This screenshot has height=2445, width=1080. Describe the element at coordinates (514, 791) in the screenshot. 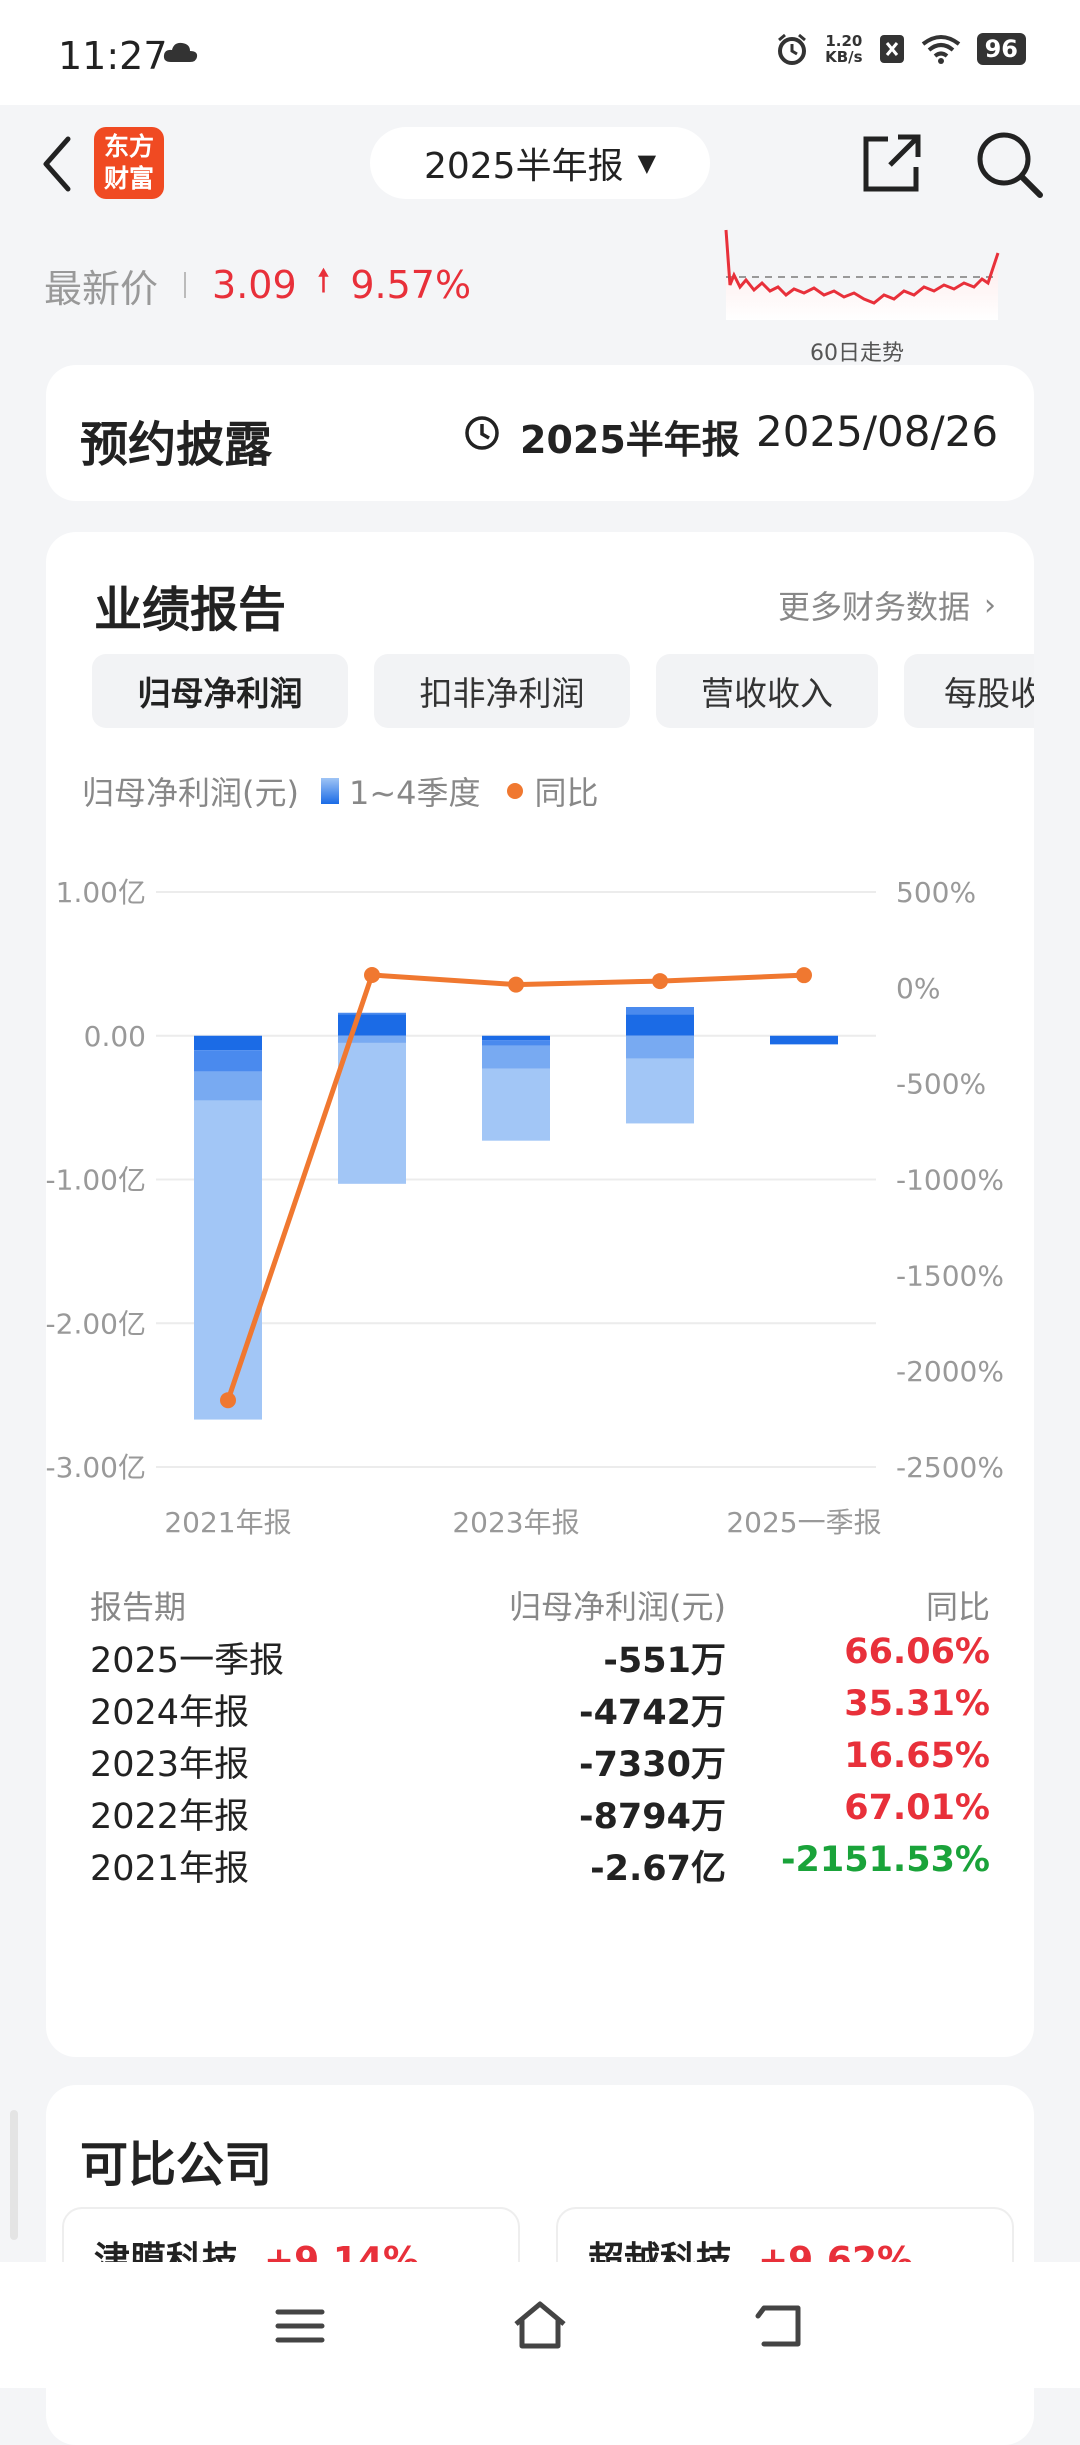

I see `legend-line-swatch` at that location.